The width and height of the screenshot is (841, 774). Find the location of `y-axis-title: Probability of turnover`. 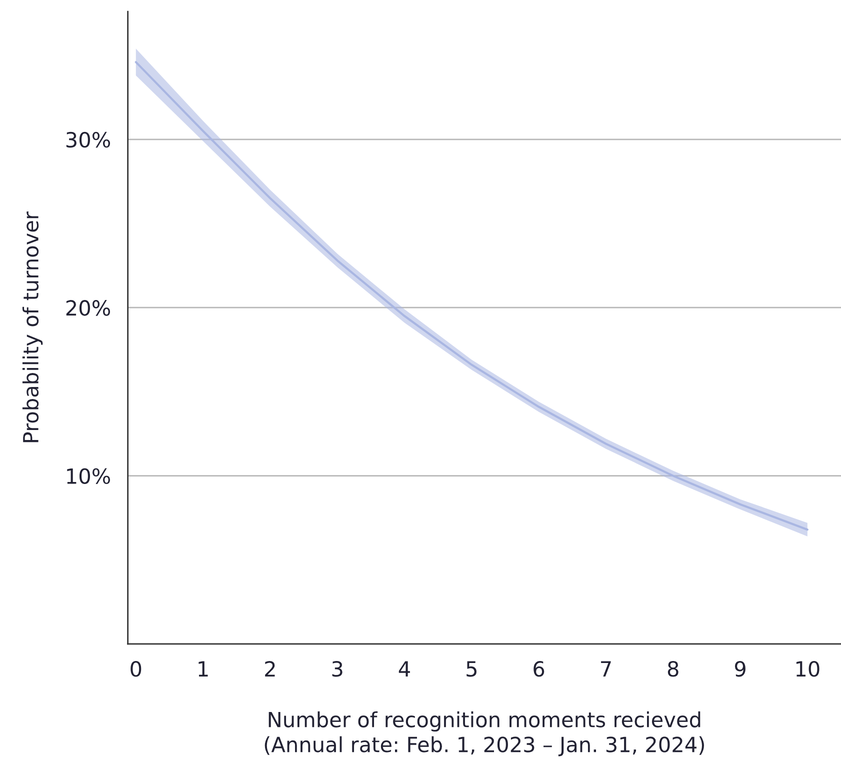

y-axis-title: Probability of turnover is located at coordinates (32, 326).